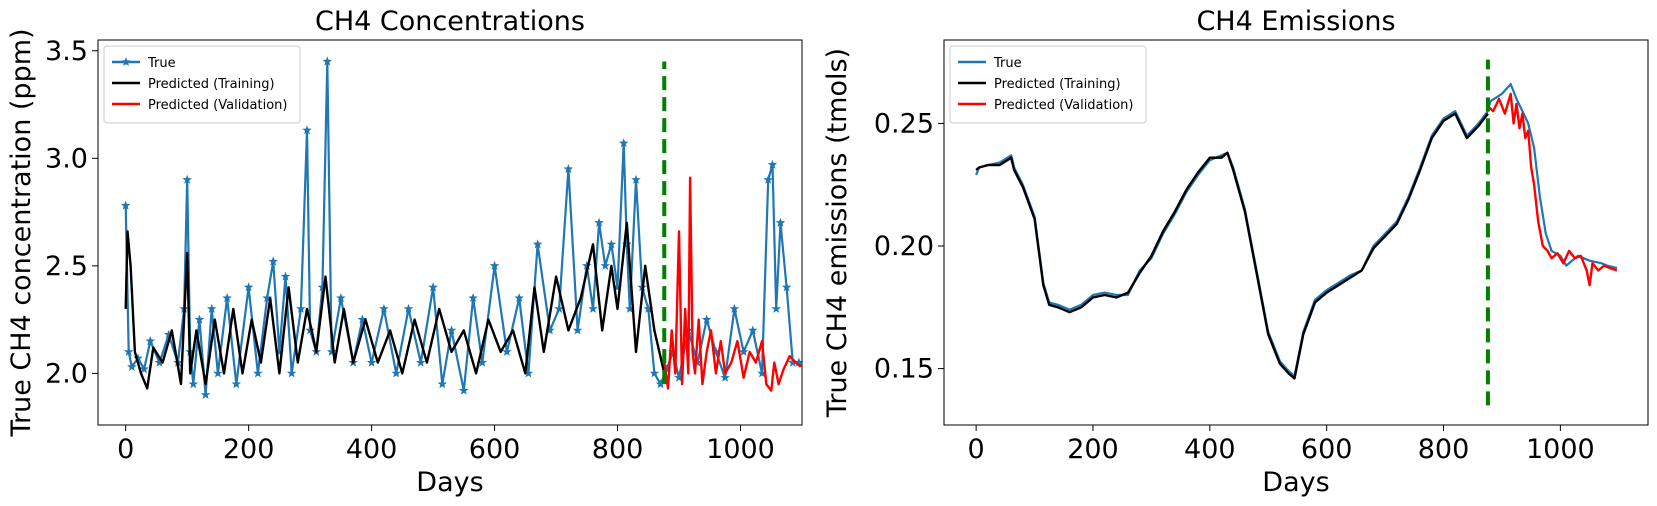  What do you see at coordinates (1064, 105) in the screenshot?
I see `emis-legend-label-2: Predicted (Validation)` at bounding box center [1064, 105].